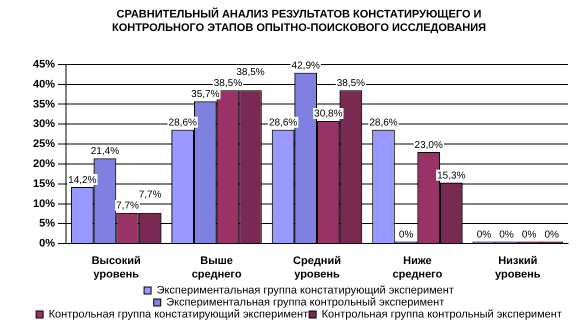 The width and height of the screenshot is (588, 334). What do you see at coordinates (44, 204) in the screenshot?
I see `y-tick-label: 10%` at bounding box center [44, 204].